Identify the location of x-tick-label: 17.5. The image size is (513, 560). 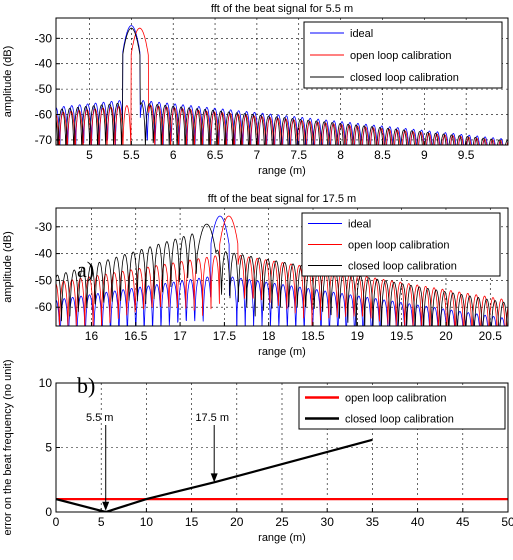
(225, 336).